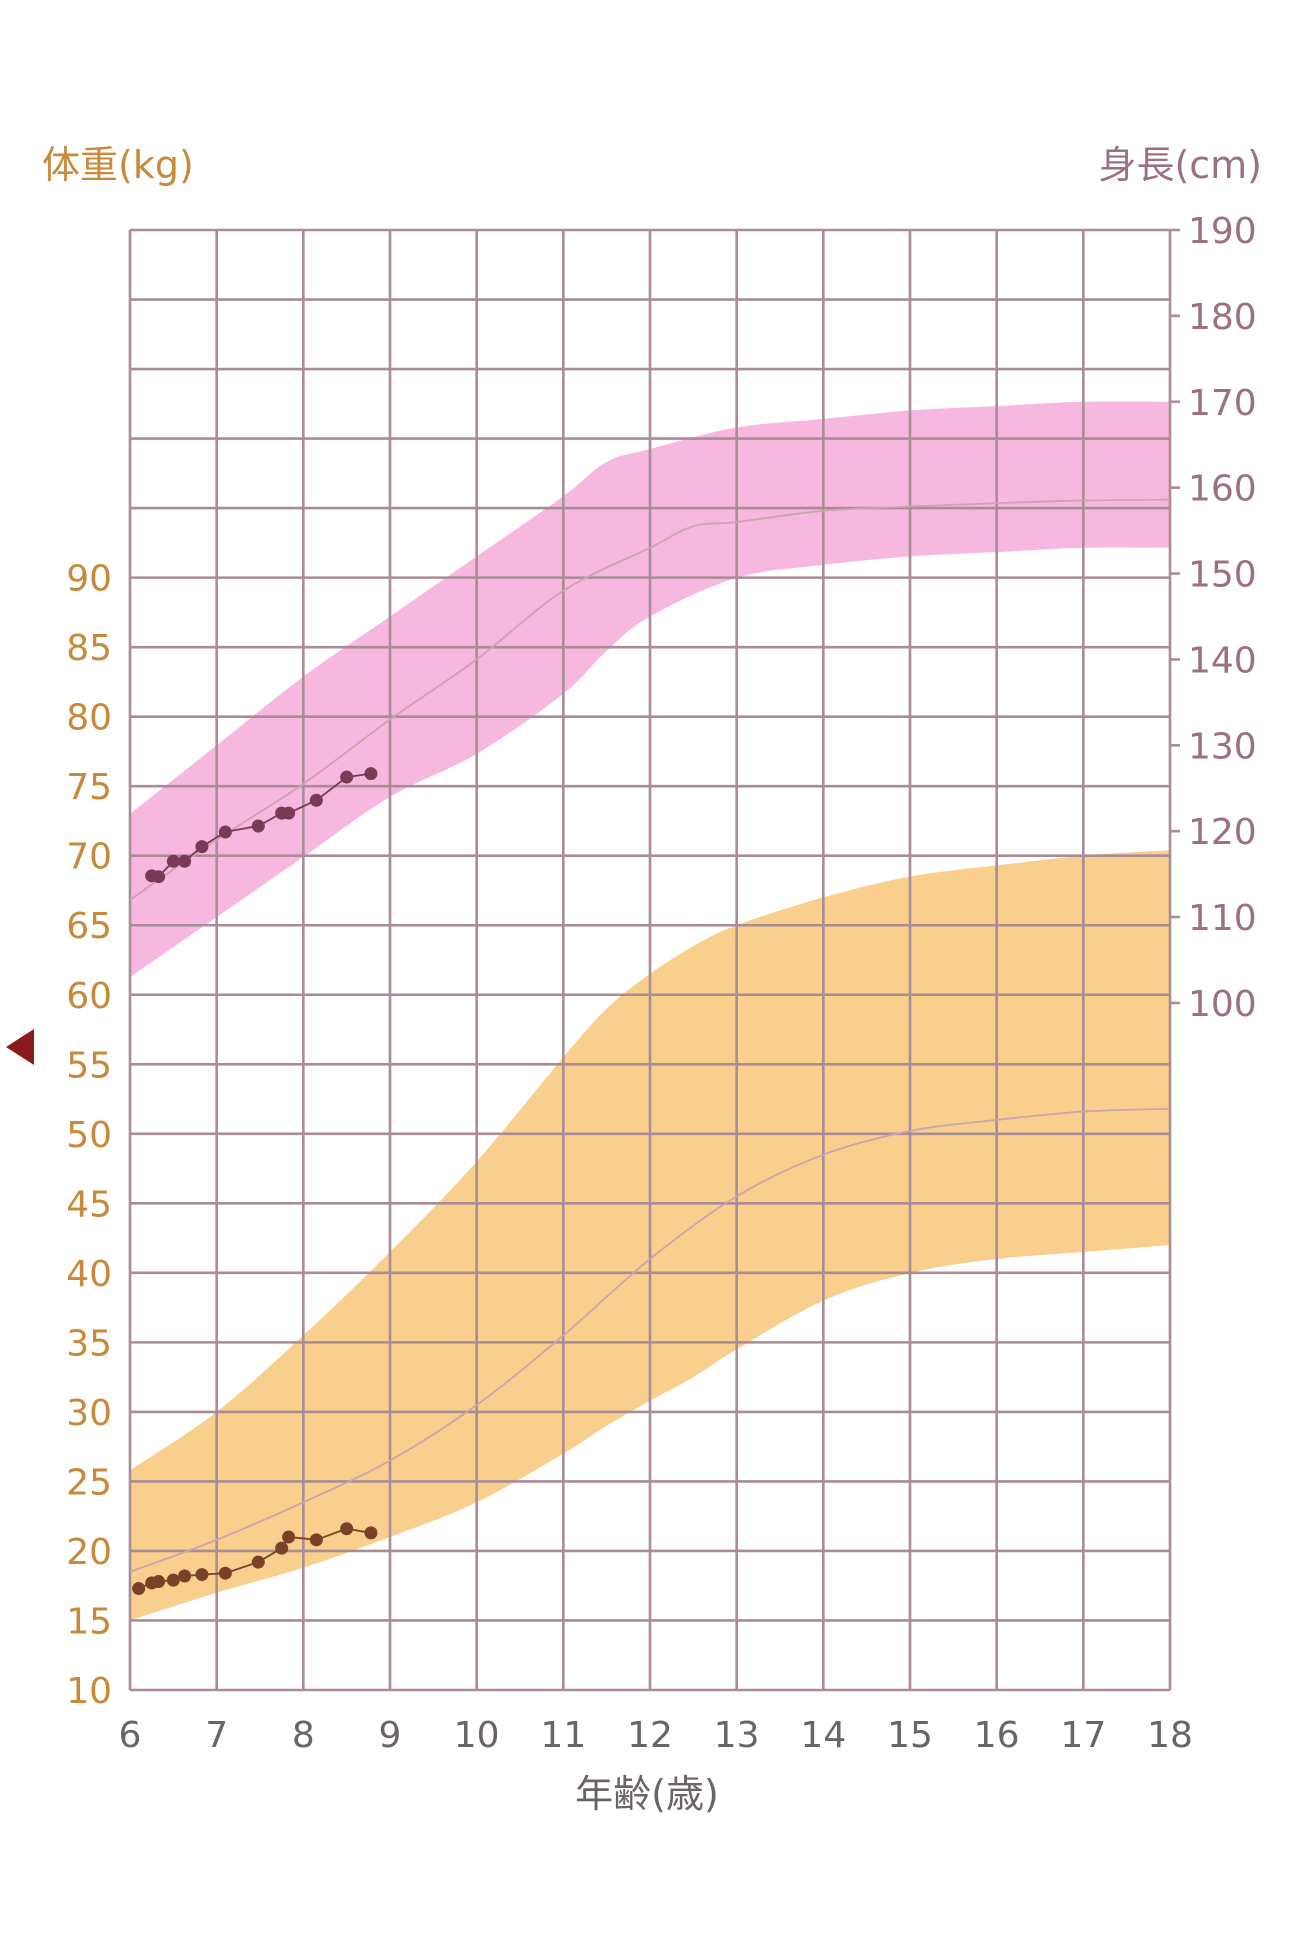 The height and width of the screenshot is (1943, 1300). What do you see at coordinates (910, 1735) in the screenshot?
I see `age-tick-label: 15` at bounding box center [910, 1735].